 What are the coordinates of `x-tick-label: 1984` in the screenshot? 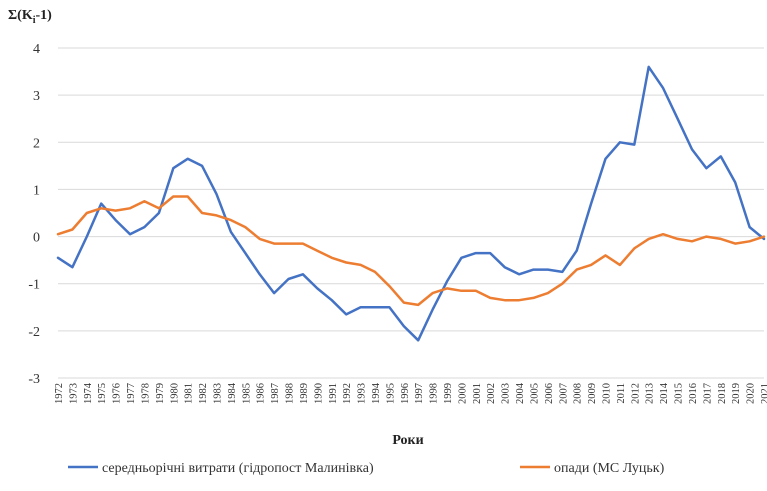 It's located at (232, 393).